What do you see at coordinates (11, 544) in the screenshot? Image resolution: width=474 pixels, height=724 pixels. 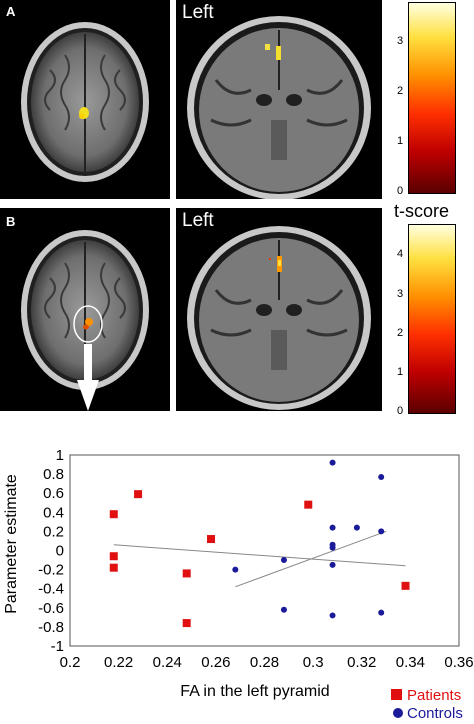 I see `y-axis-label: Parameter estimate` at bounding box center [11, 544].